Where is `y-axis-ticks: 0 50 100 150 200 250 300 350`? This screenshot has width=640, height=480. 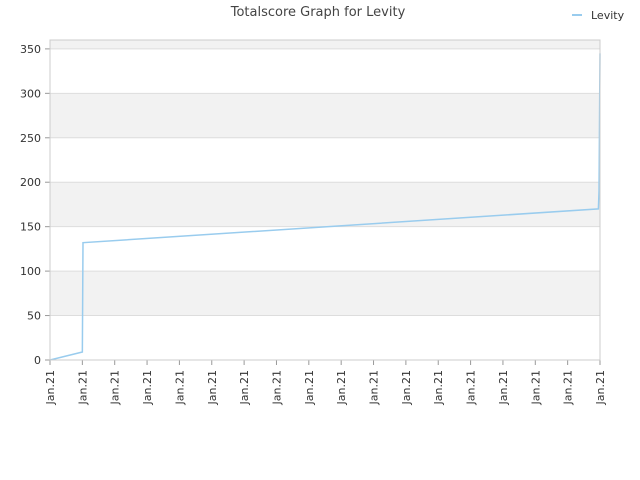 y-axis-ticks: 0 50 100 150 200 250 300 350 is located at coordinates (35, 205).